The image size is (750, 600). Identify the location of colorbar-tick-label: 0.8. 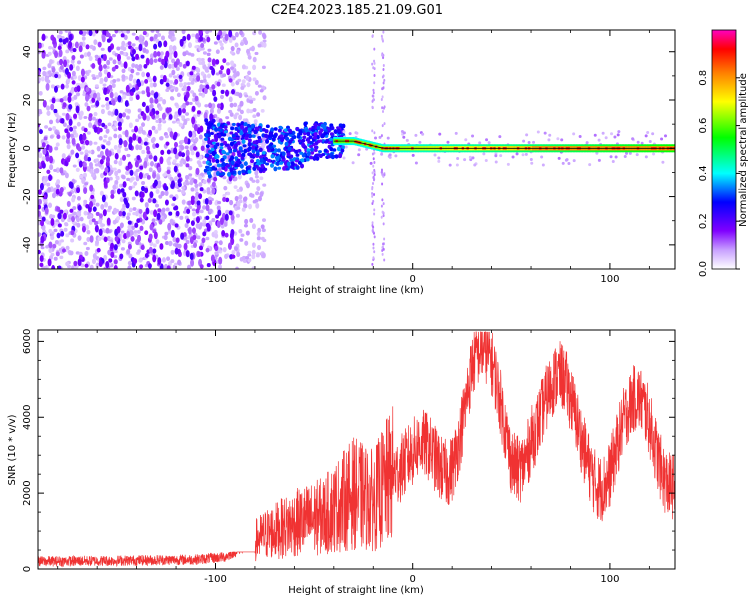
(703, 78).